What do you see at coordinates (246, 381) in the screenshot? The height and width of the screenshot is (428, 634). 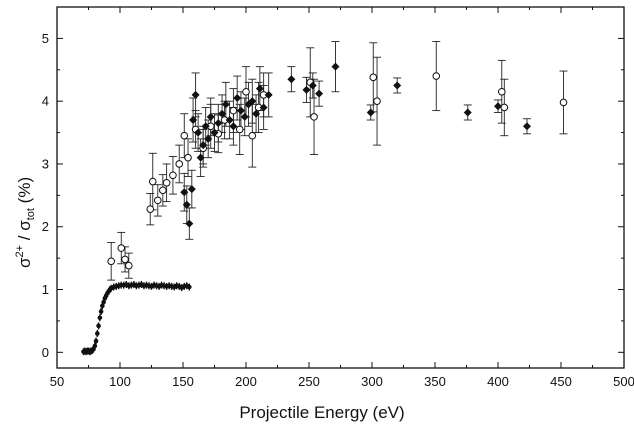 I see `x-tick-label: 200` at bounding box center [246, 381].